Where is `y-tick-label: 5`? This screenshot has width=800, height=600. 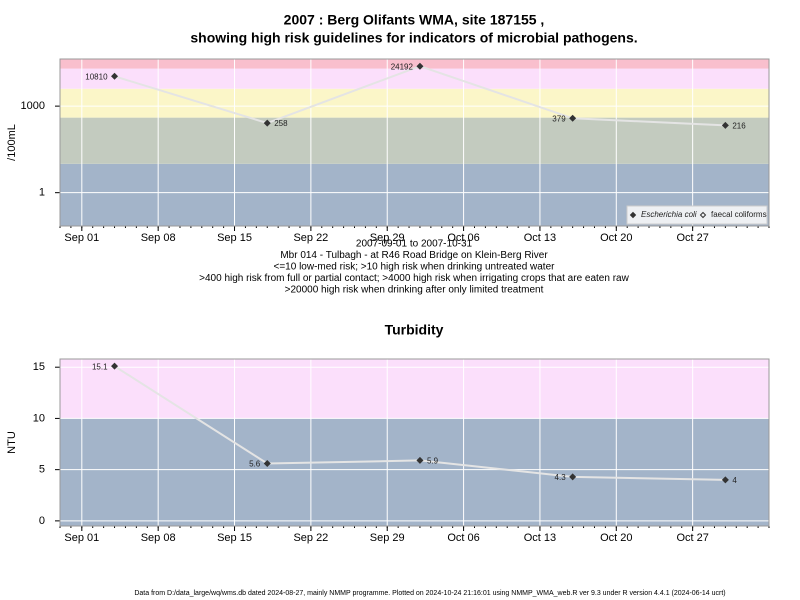
y-tick-label: 5 is located at coordinates (42, 470).